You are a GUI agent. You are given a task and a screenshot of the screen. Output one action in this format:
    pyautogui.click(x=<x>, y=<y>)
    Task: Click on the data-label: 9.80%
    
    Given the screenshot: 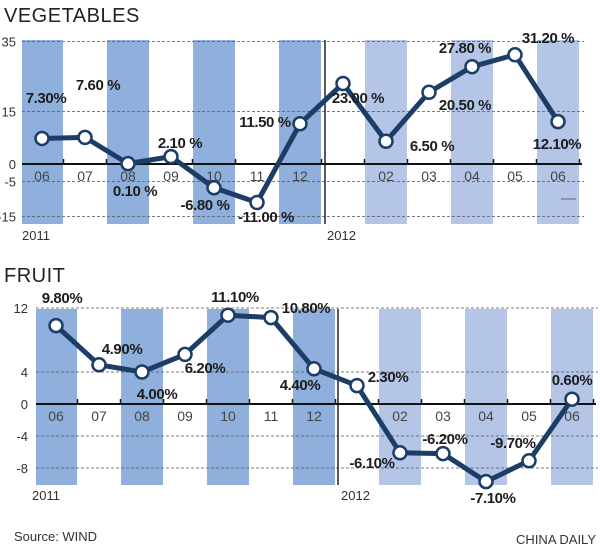 What is the action you would take?
    pyautogui.click(x=62, y=298)
    